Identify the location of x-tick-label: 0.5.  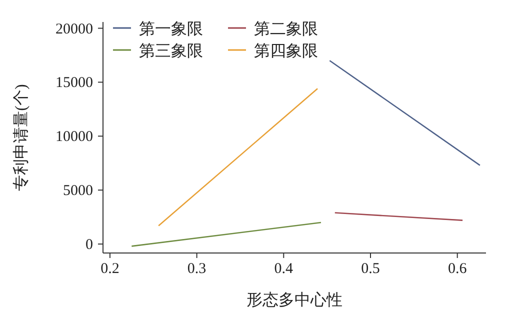
(370, 269).